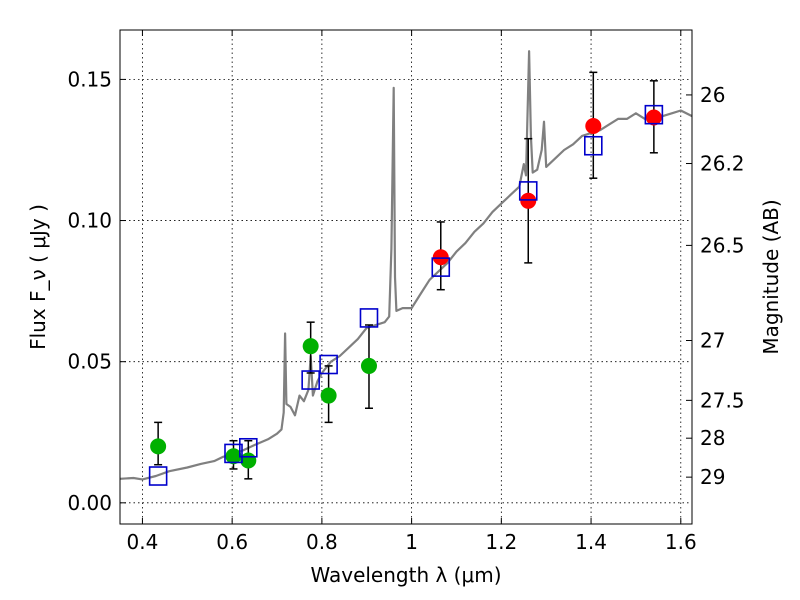 This screenshot has height=600, width=800. What do you see at coordinates (405, 575) in the screenshot?
I see `x-axis-label: Wavelength λ (μm)` at bounding box center [405, 575].